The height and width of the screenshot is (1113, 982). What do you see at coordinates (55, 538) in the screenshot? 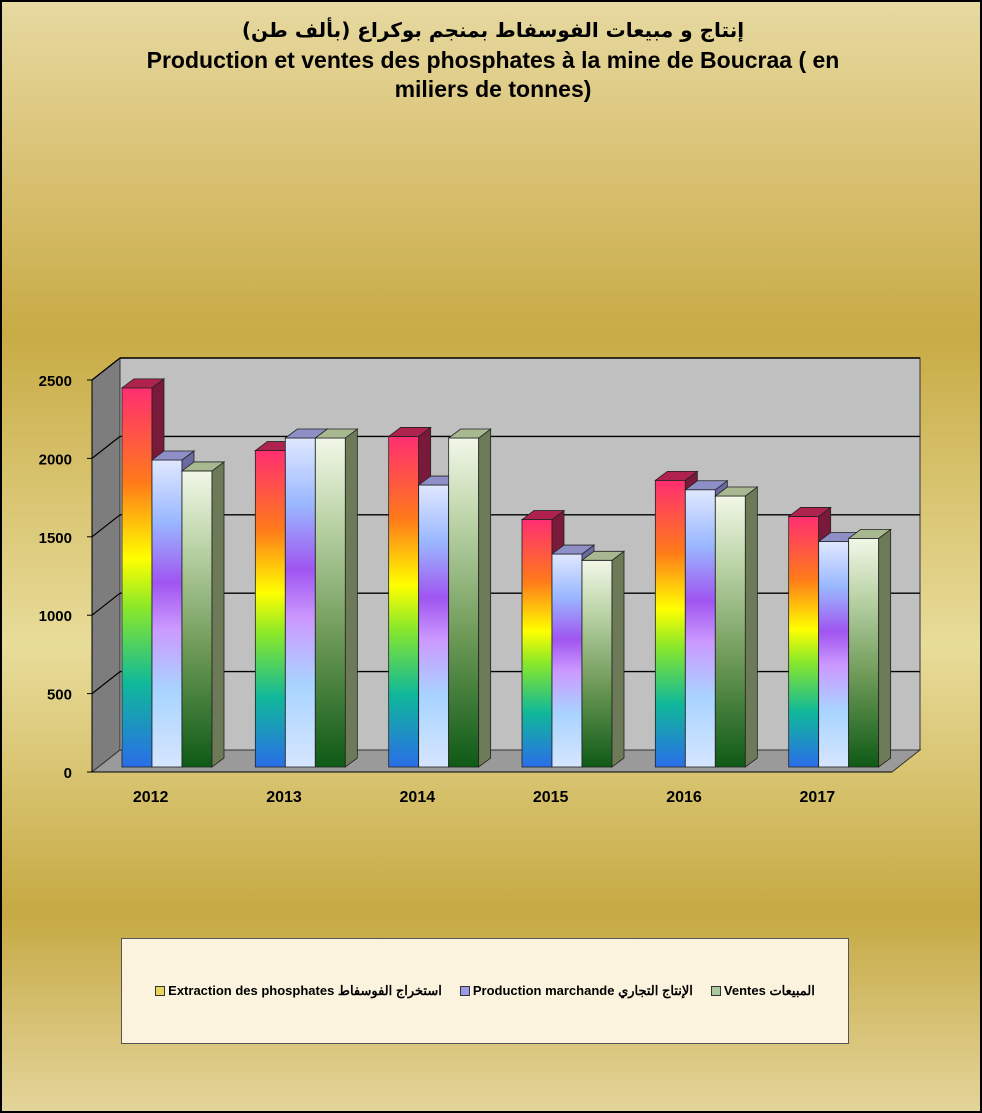
I see `y-tick-label: 1500` at bounding box center [55, 538].